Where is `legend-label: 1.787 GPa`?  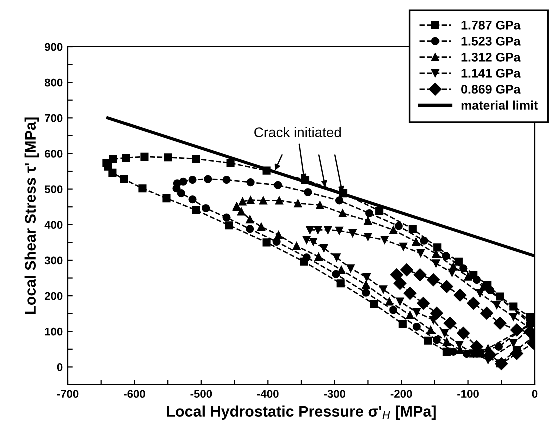 legend-label: 1.787 GPa is located at coordinates (491, 25).